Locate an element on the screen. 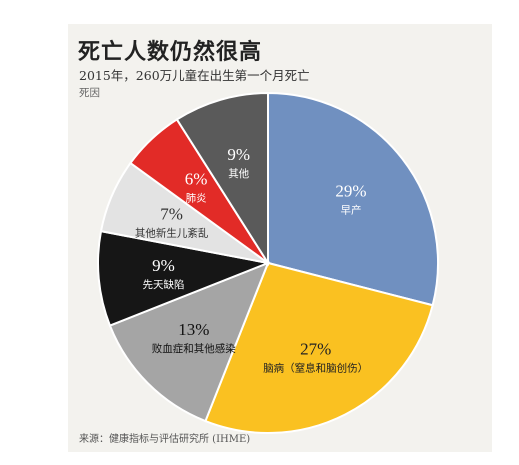  slice-percent-label: 7% is located at coordinates (171, 213).